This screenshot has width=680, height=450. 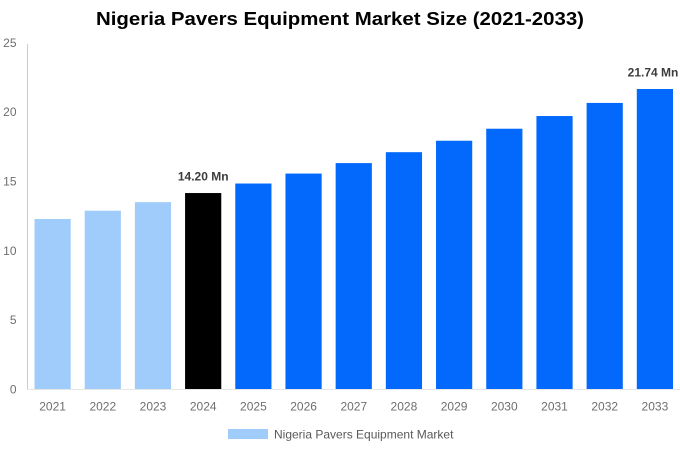 What do you see at coordinates (655, 406) in the screenshot?
I see `svg-text: 2033` at bounding box center [655, 406].